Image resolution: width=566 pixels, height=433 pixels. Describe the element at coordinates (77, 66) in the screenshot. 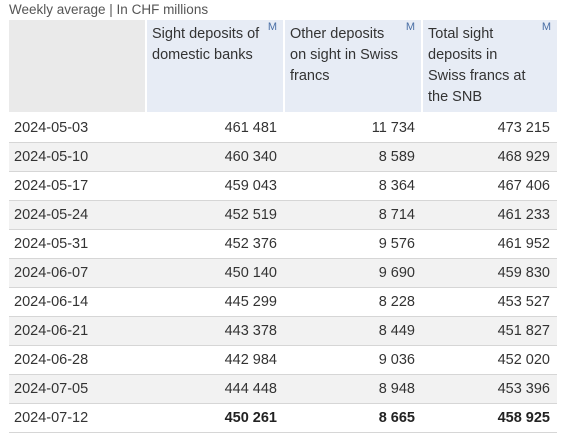

I see `header-corner` at that location.